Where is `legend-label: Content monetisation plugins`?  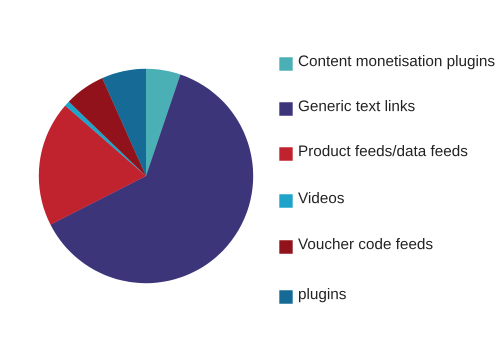
legend-label: Content monetisation plugins is located at coordinates (396, 62).